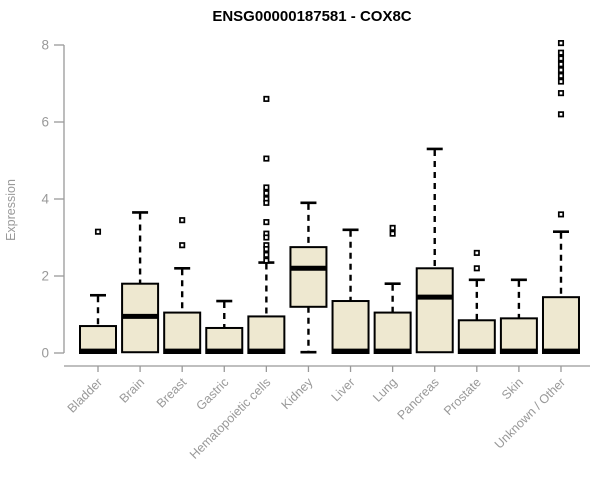 The height and width of the screenshot is (500, 600). I want to click on box-breast, so click(182, 286).